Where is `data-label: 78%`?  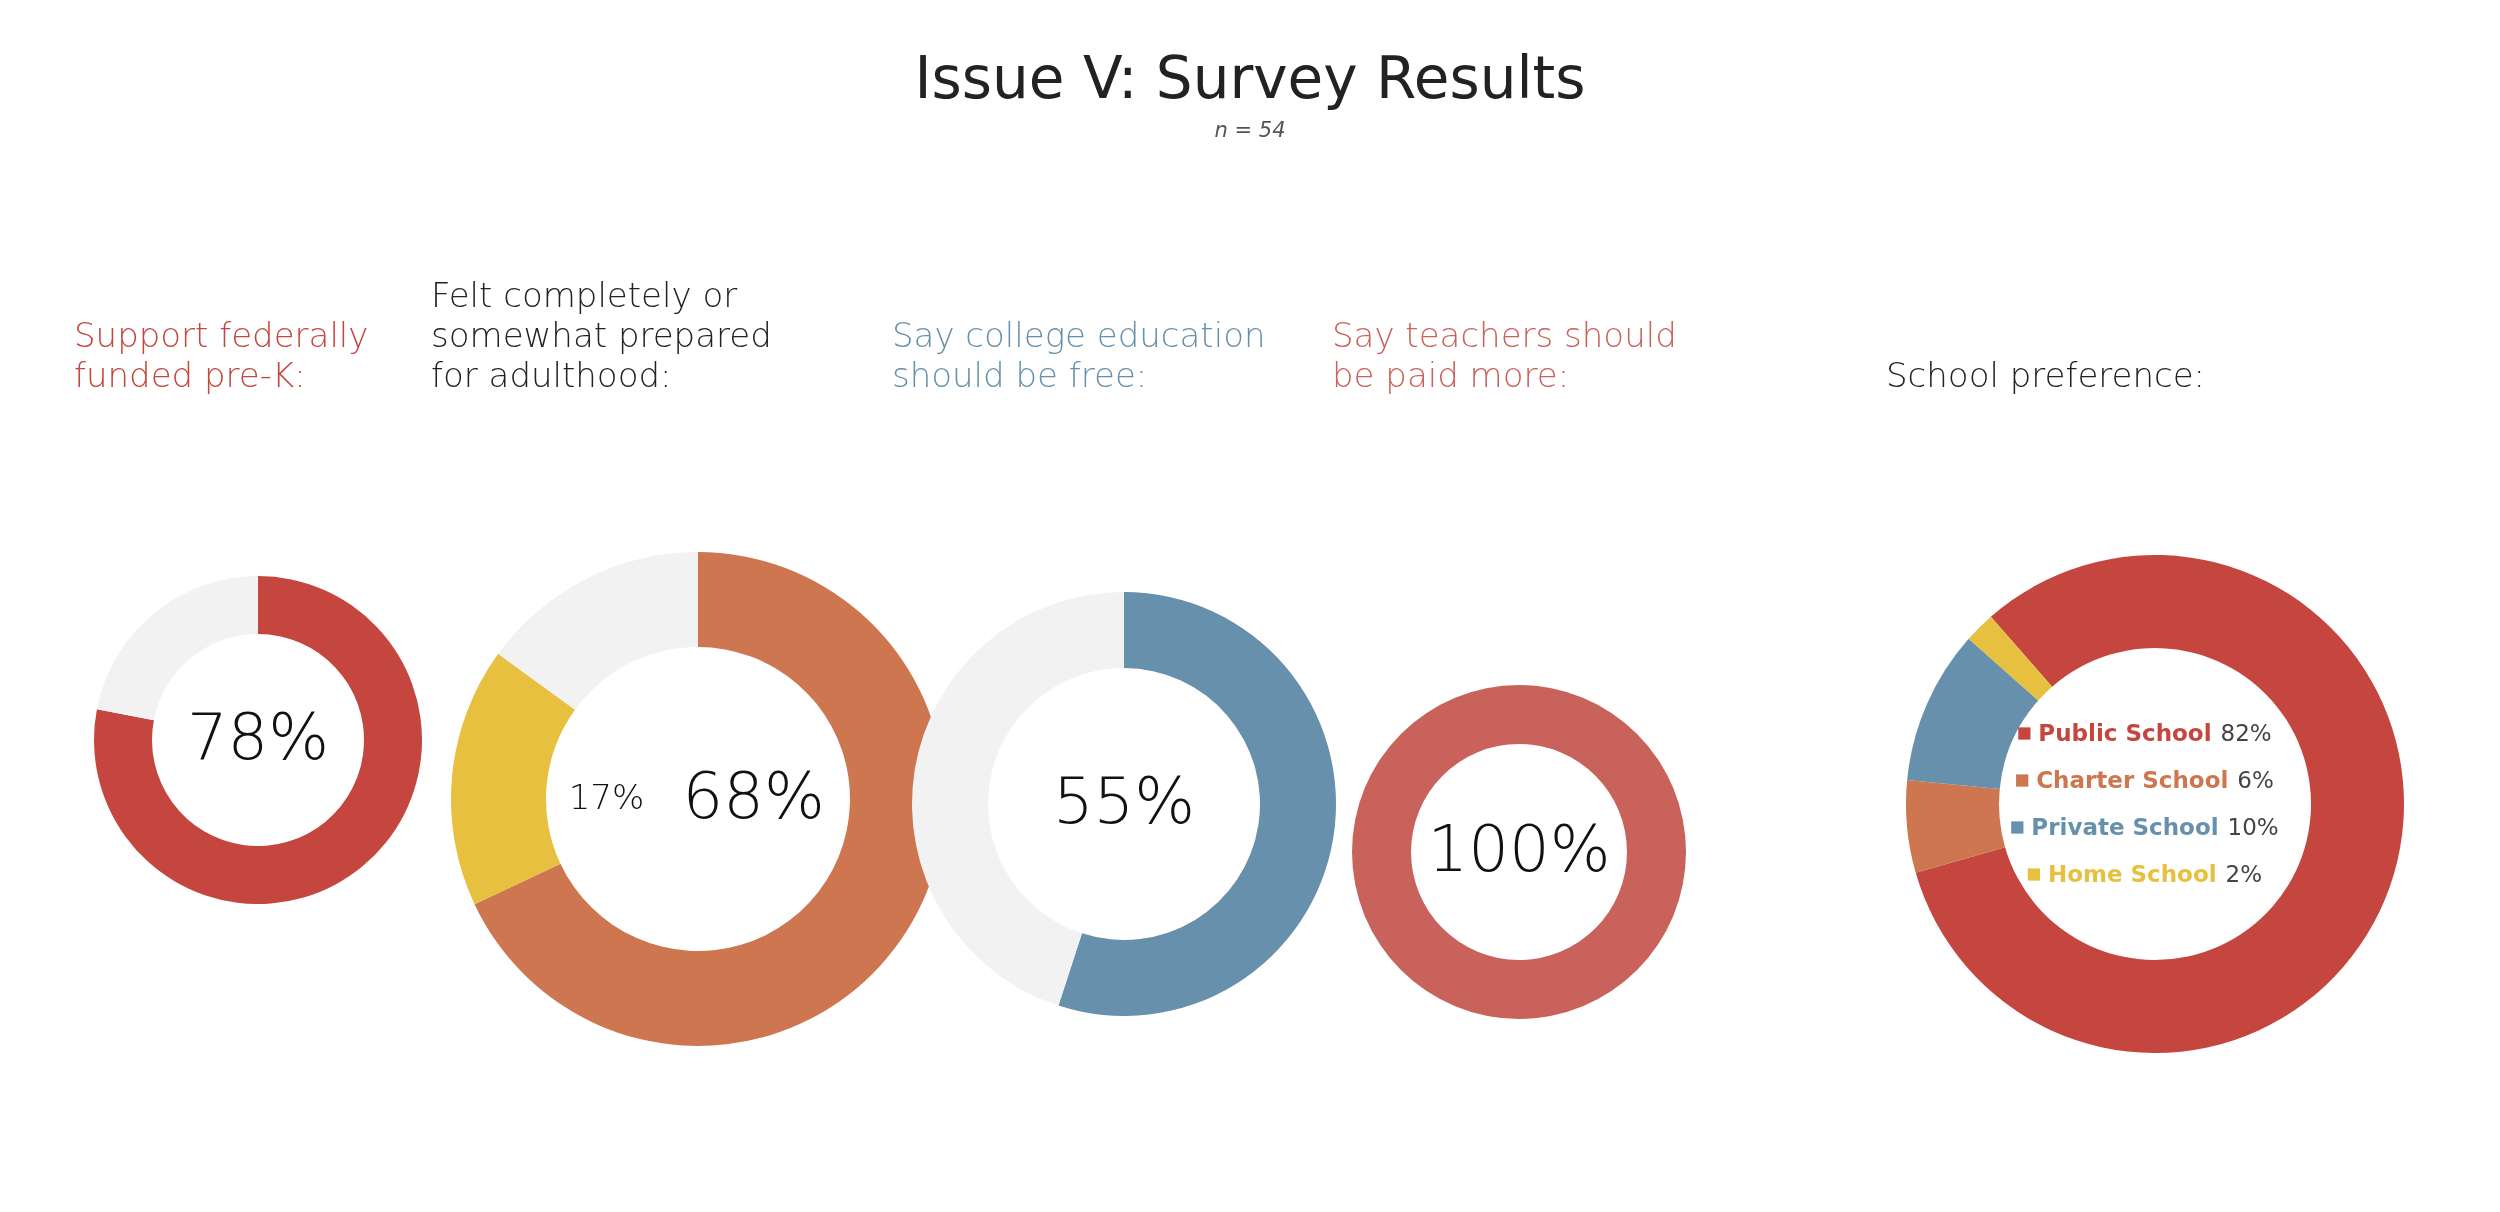 data-label: 78% is located at coordinates (258, 737).